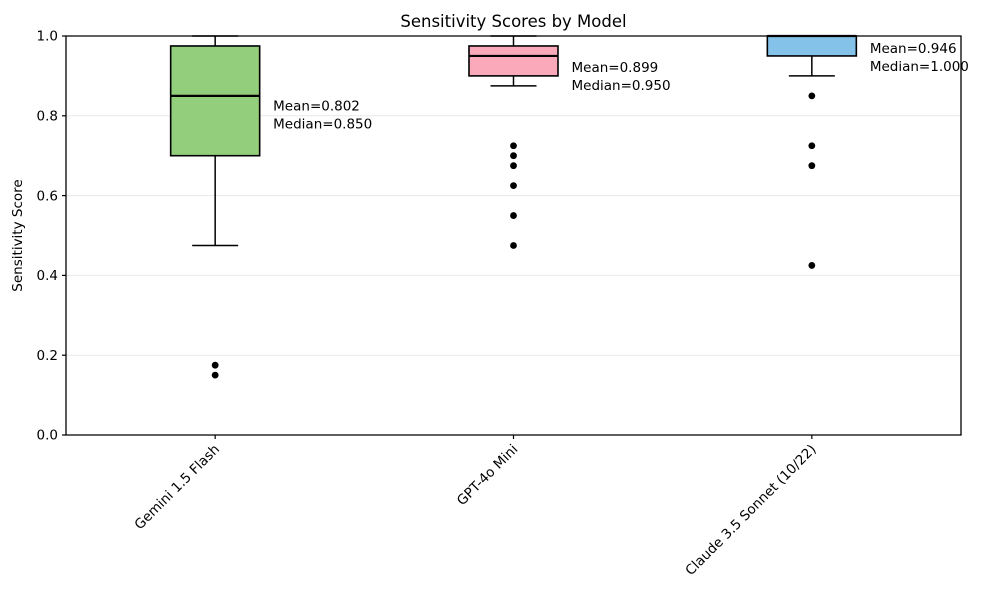 The image size is (1000, 600). What do you see at coordinates (919, 58) in the screenshot?
I see `stat-annotation: Mean=0.946 Median=1.000` at bounding box center [919, 58].